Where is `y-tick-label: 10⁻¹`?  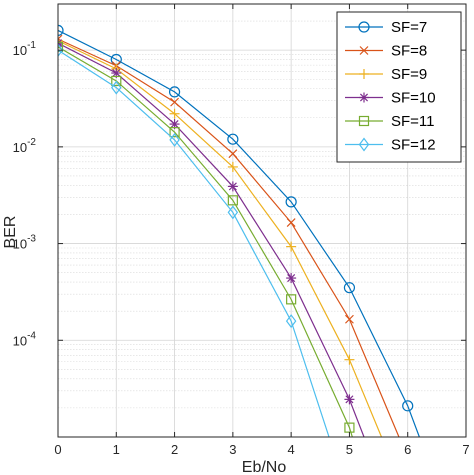
y-tick-label: 10⁻¹ is located at coordinates (25, 49).